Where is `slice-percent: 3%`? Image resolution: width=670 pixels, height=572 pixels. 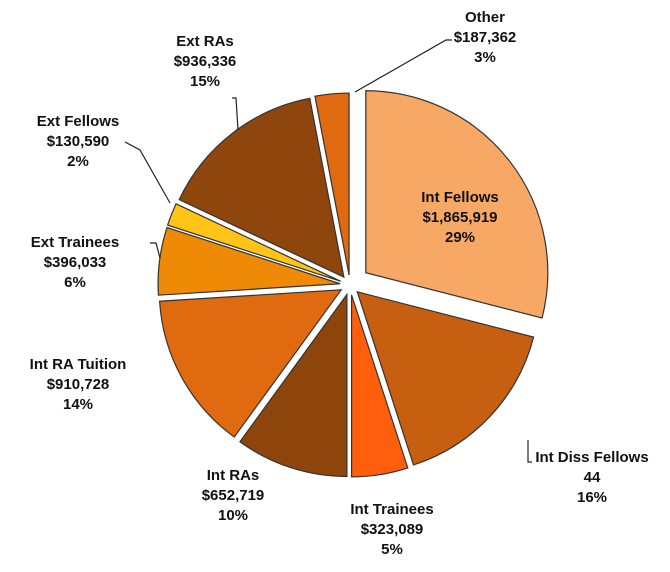 slice-percent: 3% is located at coordinates (485, 57).